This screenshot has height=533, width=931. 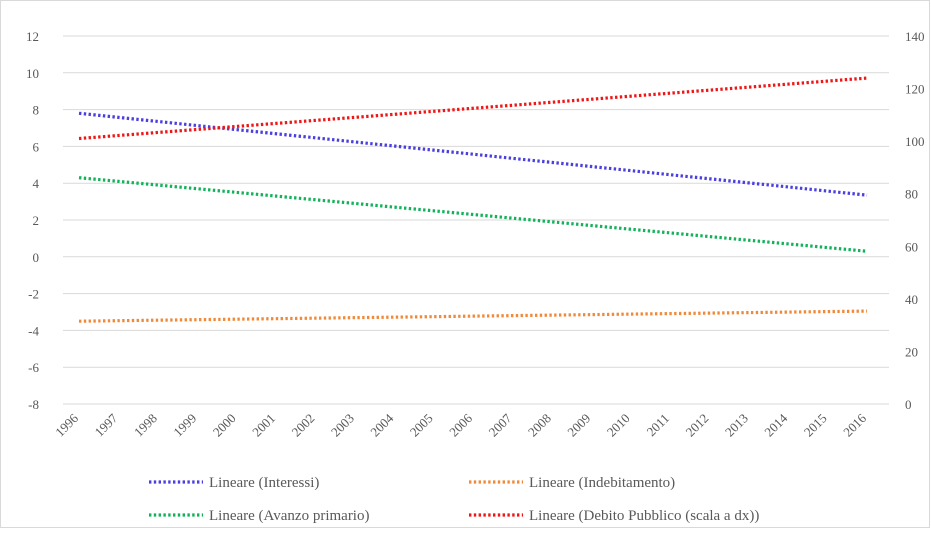 What do you see at coordinates (815, 425) in the screenshot?
I see `x-tick-label: 2015` at bounding box center [815, 425].